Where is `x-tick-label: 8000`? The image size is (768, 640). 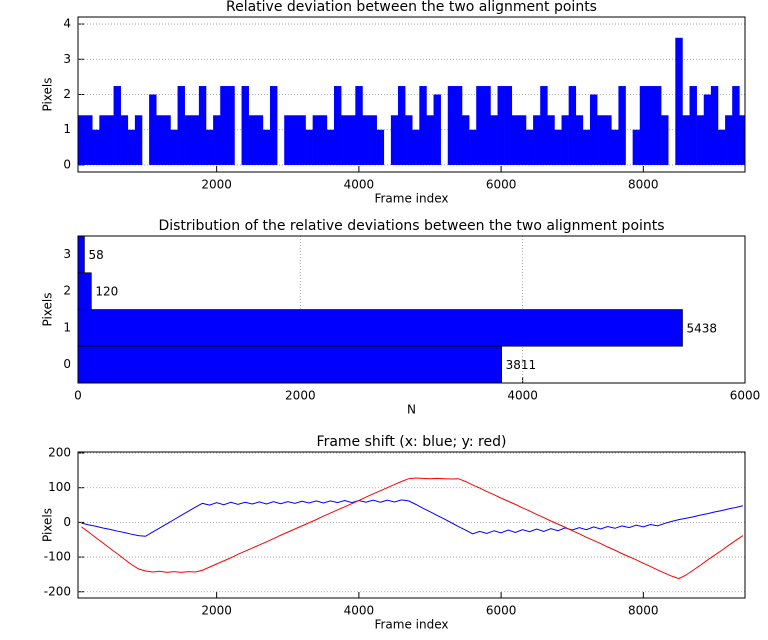
x-tick-label: 8000 is located at coordinates (643, 611).